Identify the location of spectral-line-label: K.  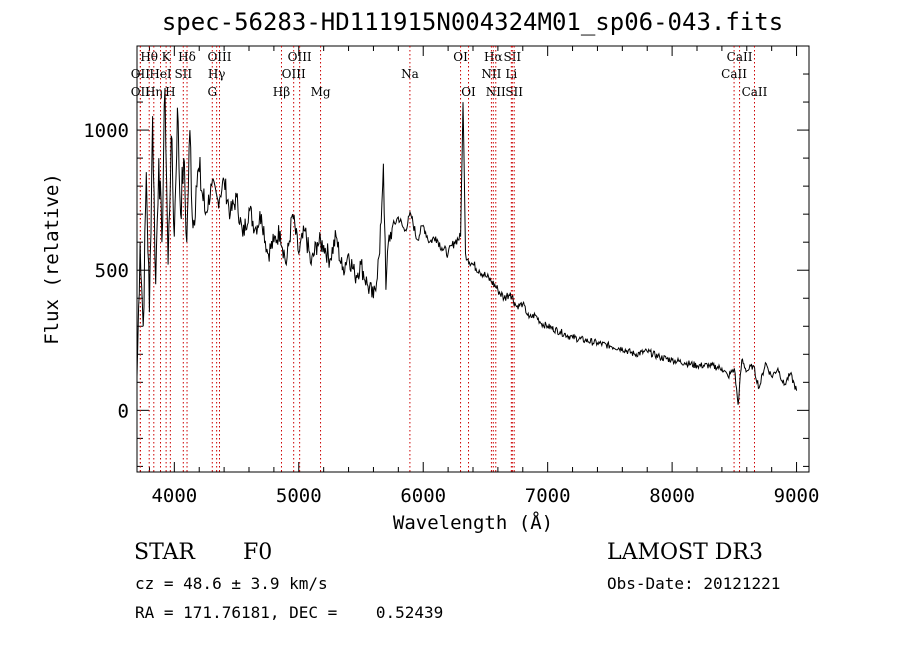
(167, 57).